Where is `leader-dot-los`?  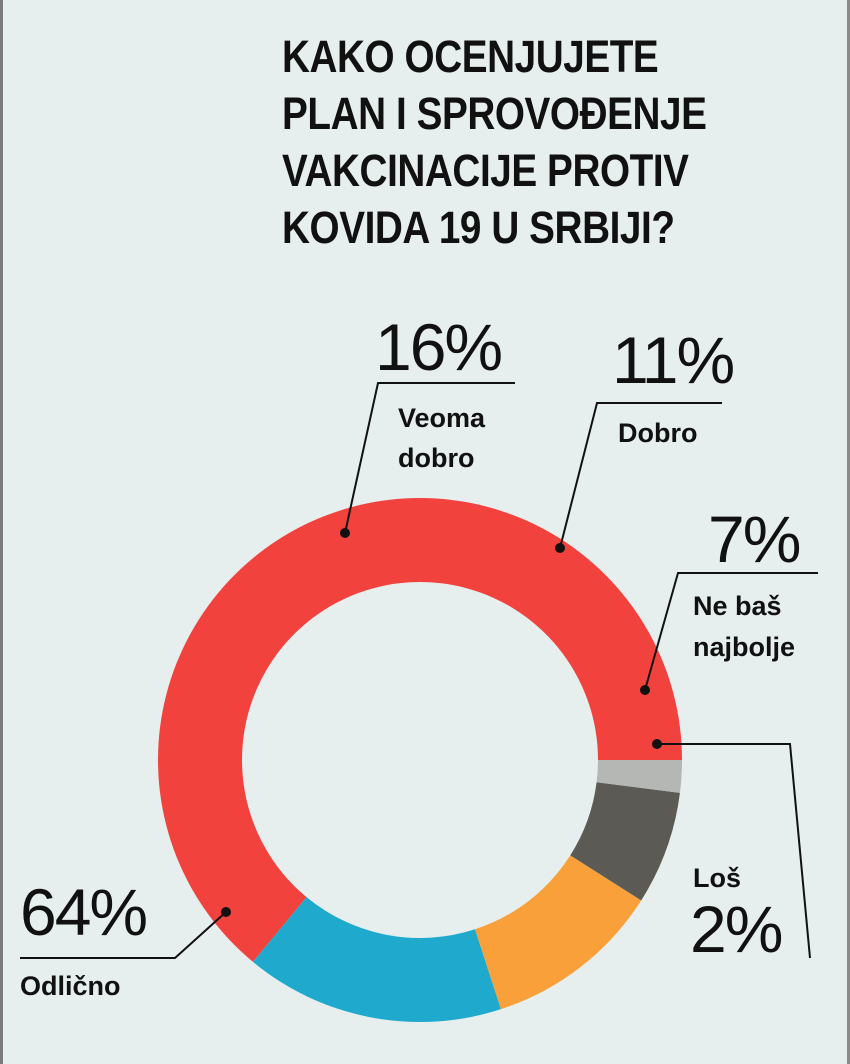 leader-dot-los is located at coordinates (657, 744).